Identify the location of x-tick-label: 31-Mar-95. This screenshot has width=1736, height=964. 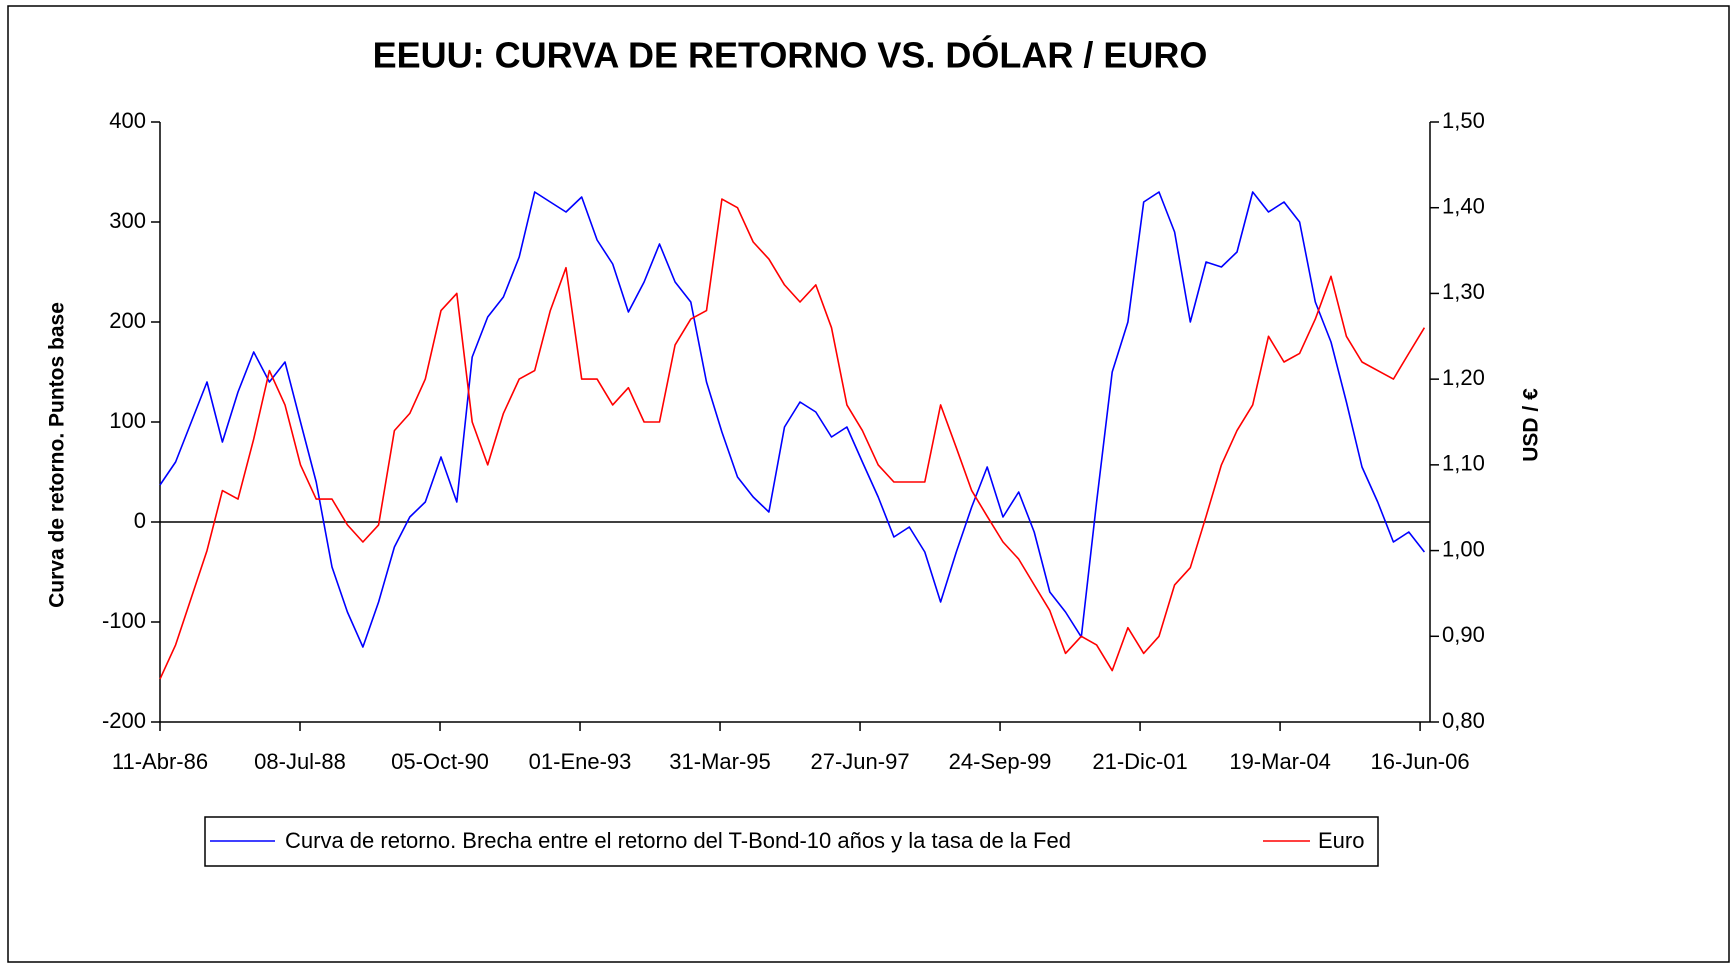
(719, 761).